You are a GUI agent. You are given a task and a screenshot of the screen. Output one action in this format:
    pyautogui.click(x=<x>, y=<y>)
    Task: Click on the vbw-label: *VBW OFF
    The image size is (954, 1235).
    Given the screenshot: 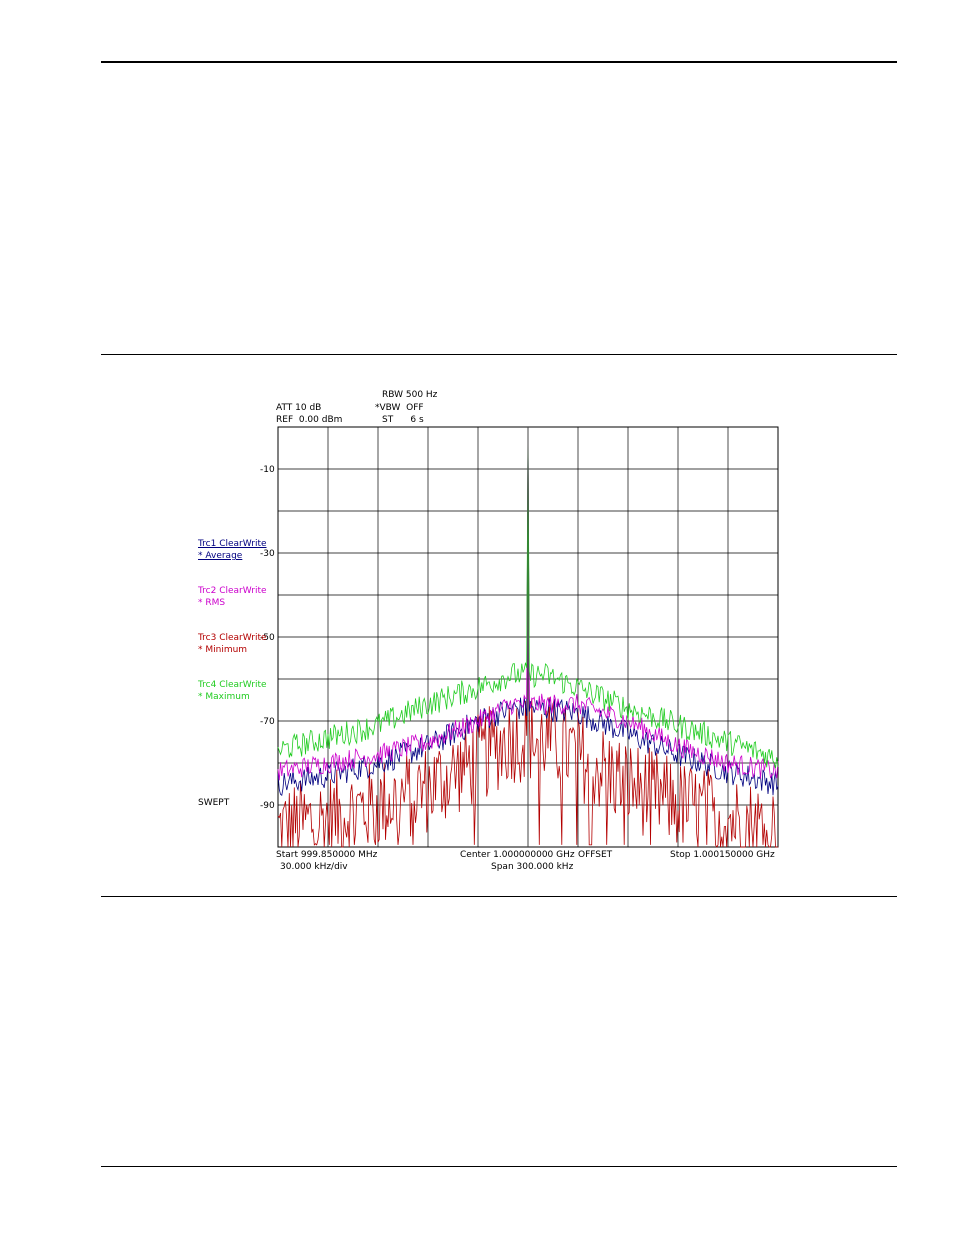 What is the action you would take?
    pyautogui.click(x=399, y=408)
    